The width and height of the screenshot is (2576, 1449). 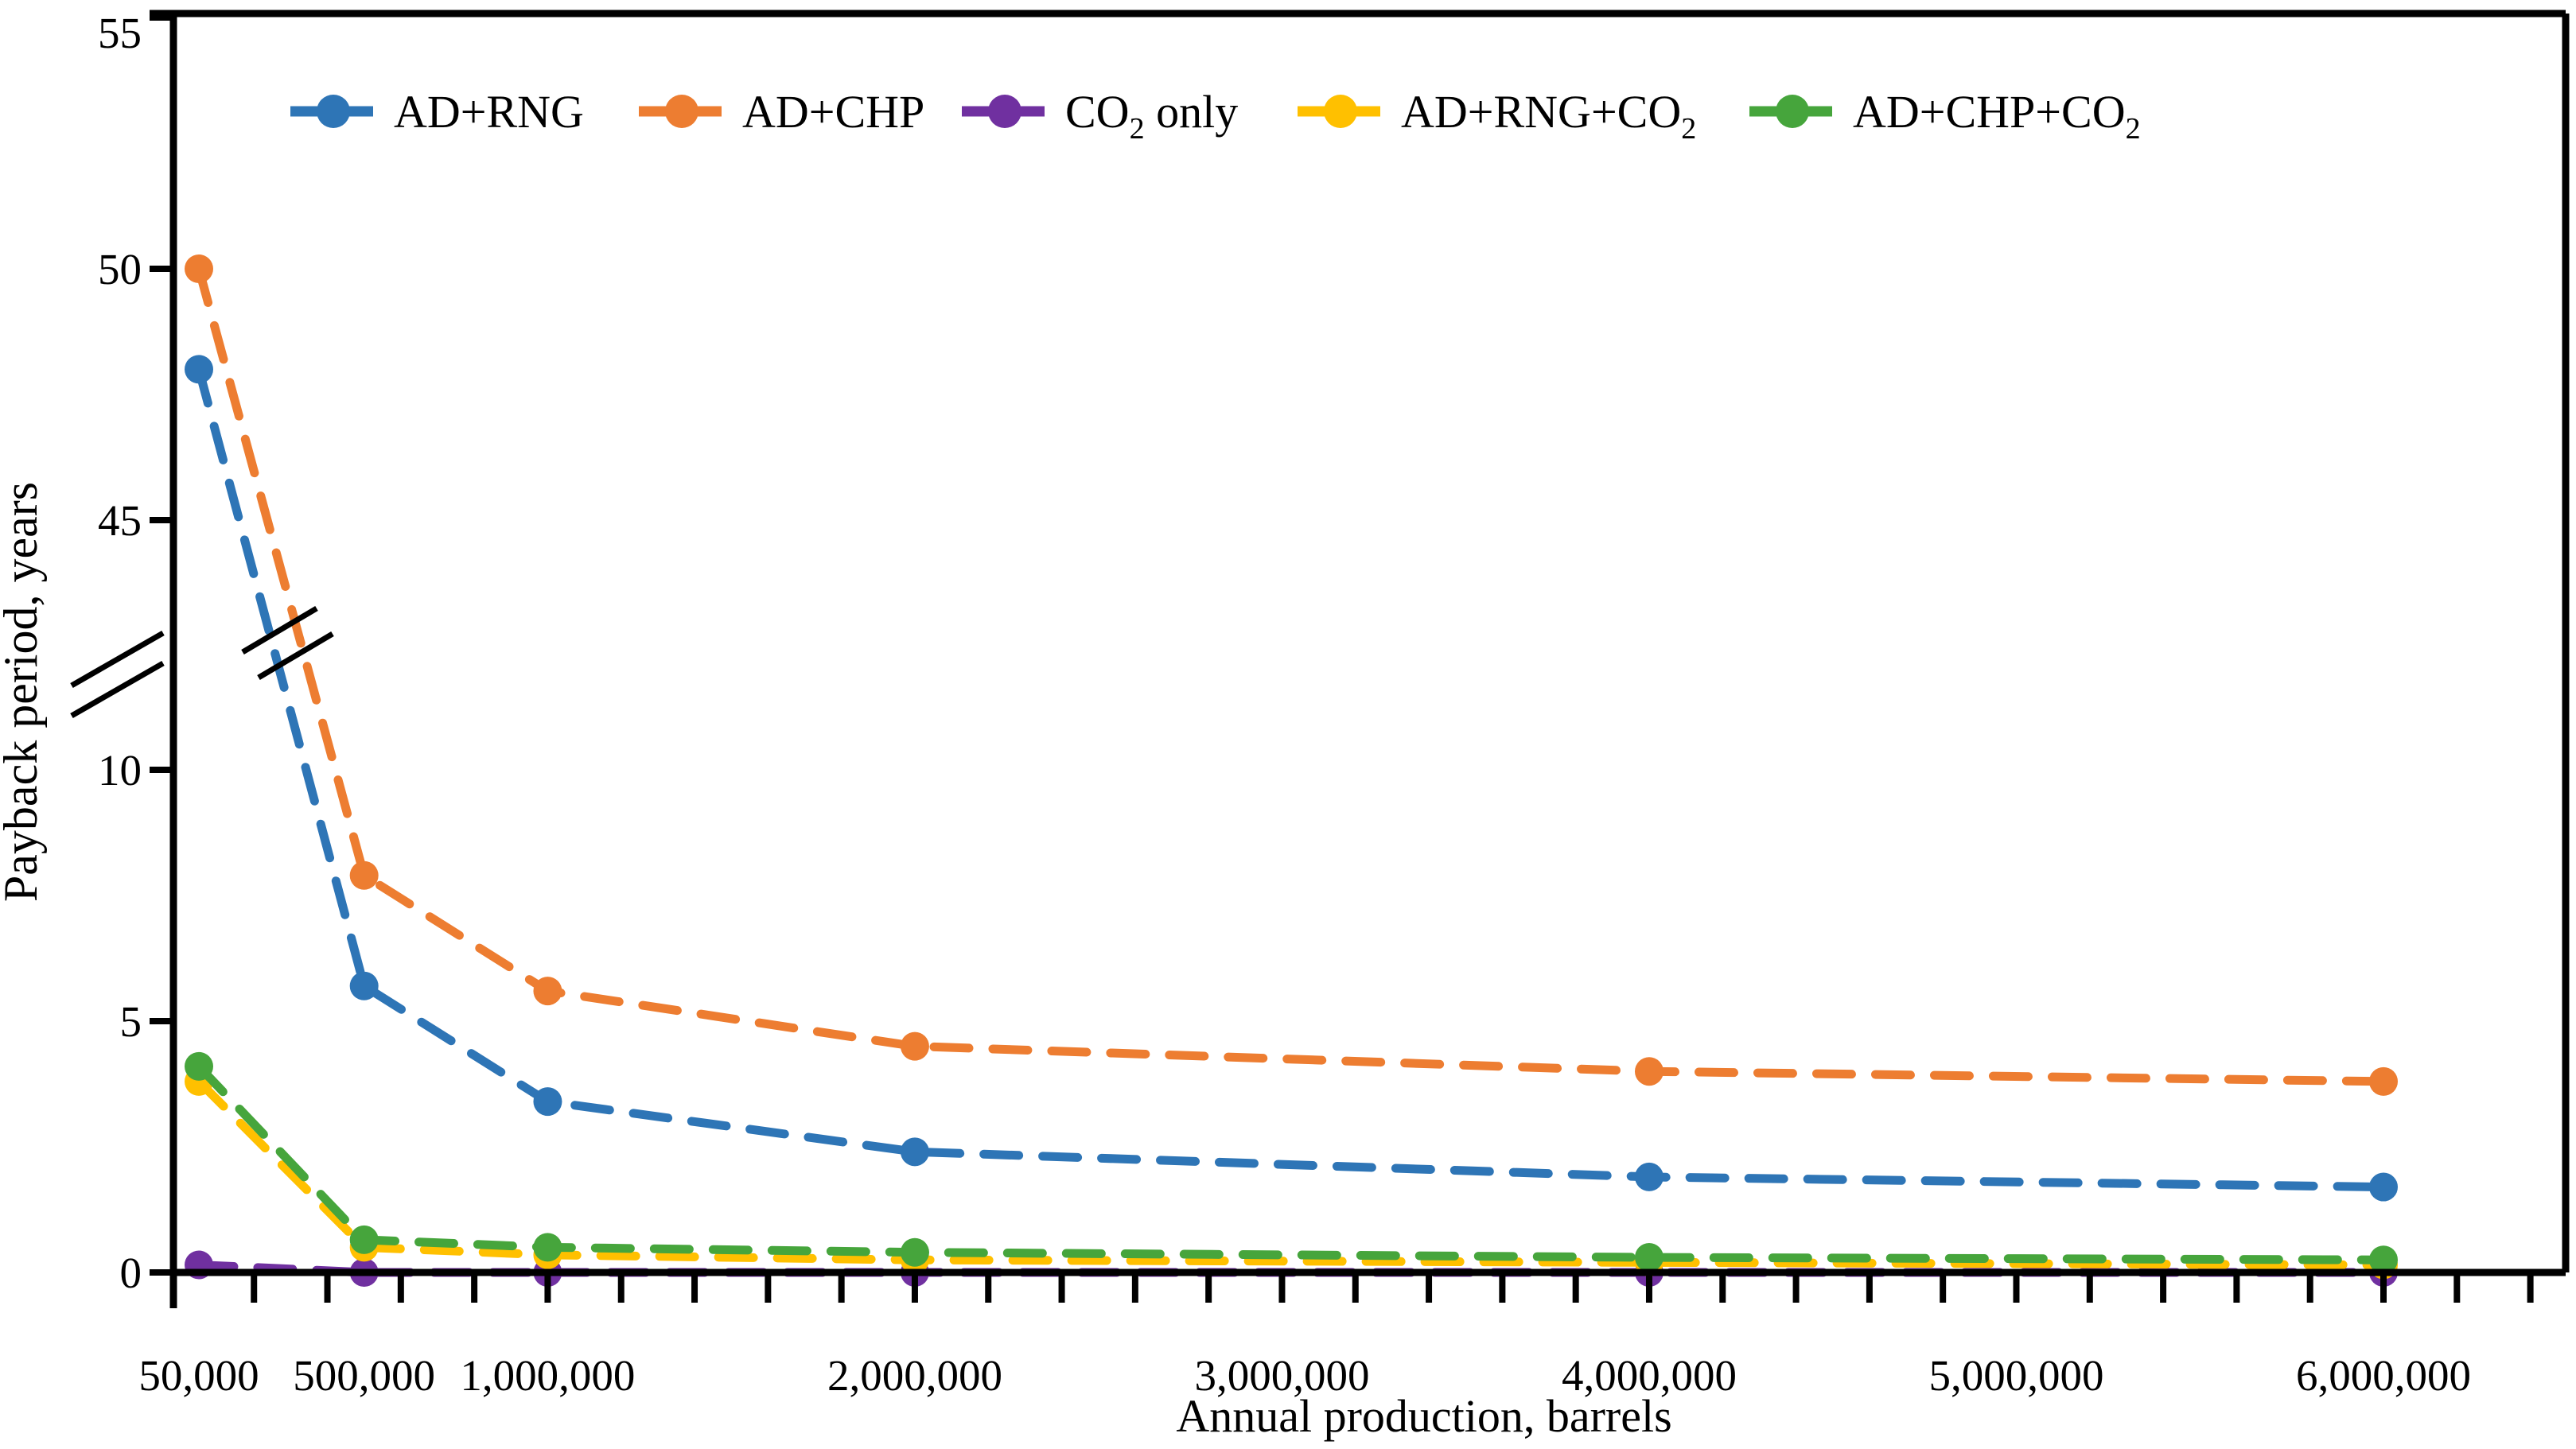 What do you see at coordinates (1549, 116) in the screenshot?
I see `legend-label: AD+RNG+CO2` at bounding box center [1549, 116].